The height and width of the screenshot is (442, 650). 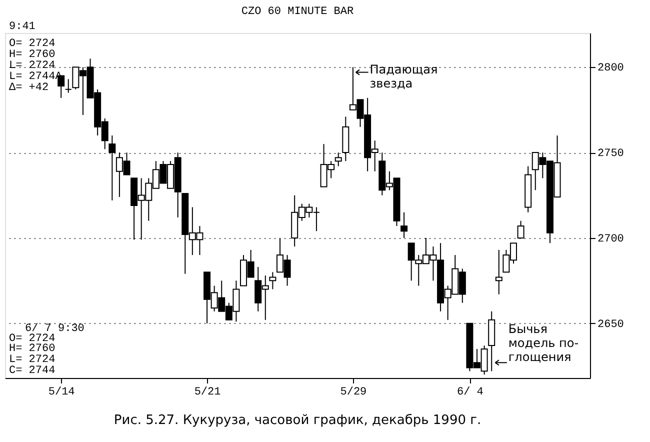 I want to click on annotation: Падающая звезда, so click(x=404, y=76).